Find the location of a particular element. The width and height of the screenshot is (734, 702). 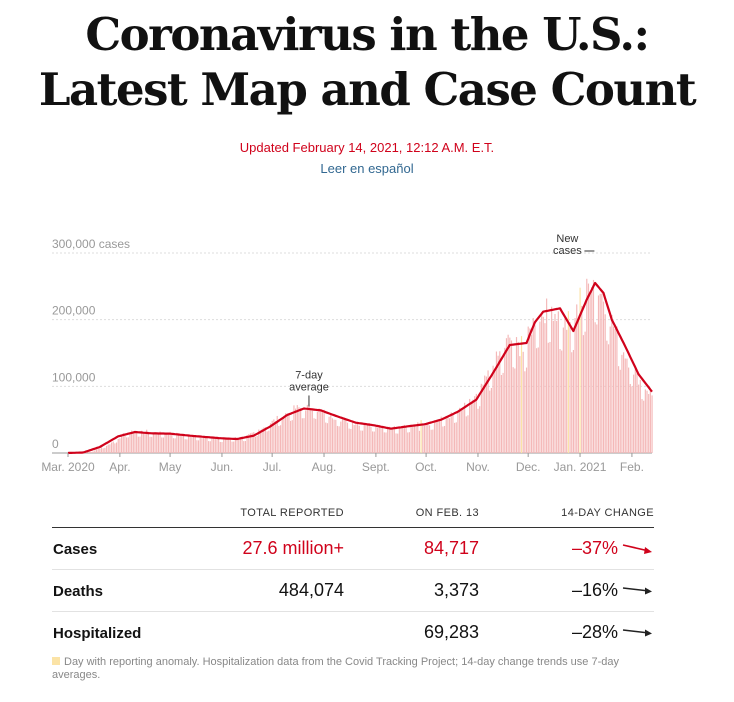

header-on-feb-13: ON FEB. 13 is located at coordinates (447, 513).